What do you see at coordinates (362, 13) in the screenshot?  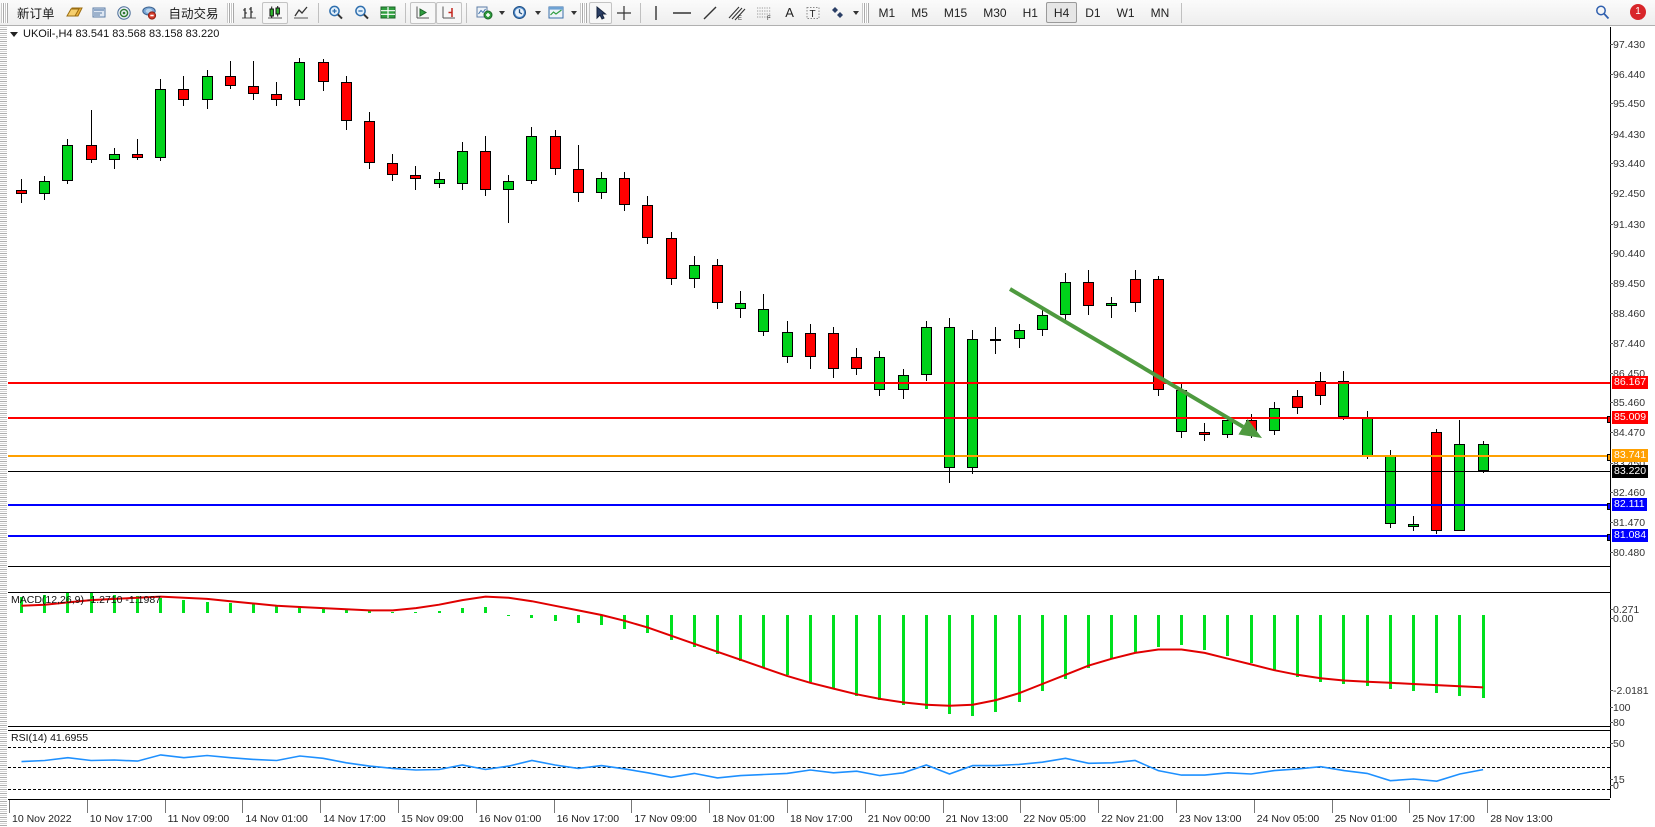 I see `zoom-out-button` at bounding box center [362, 13].